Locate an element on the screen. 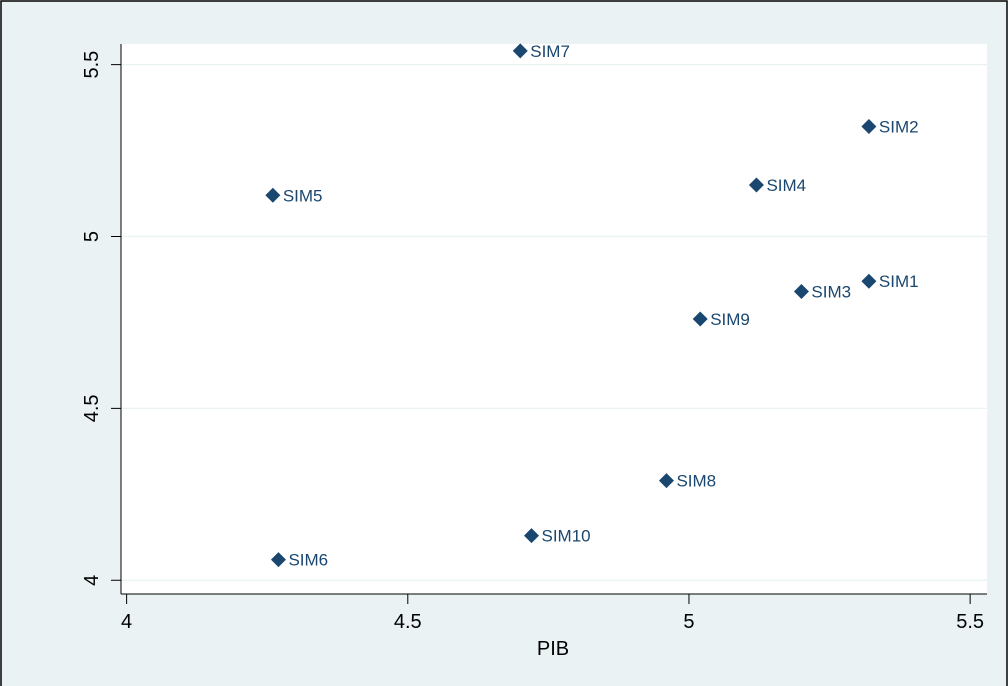 Image resolution: width=1008 pixels, height=686 pixels. x-axis-title: PIB is located at coordinates (553, 649).